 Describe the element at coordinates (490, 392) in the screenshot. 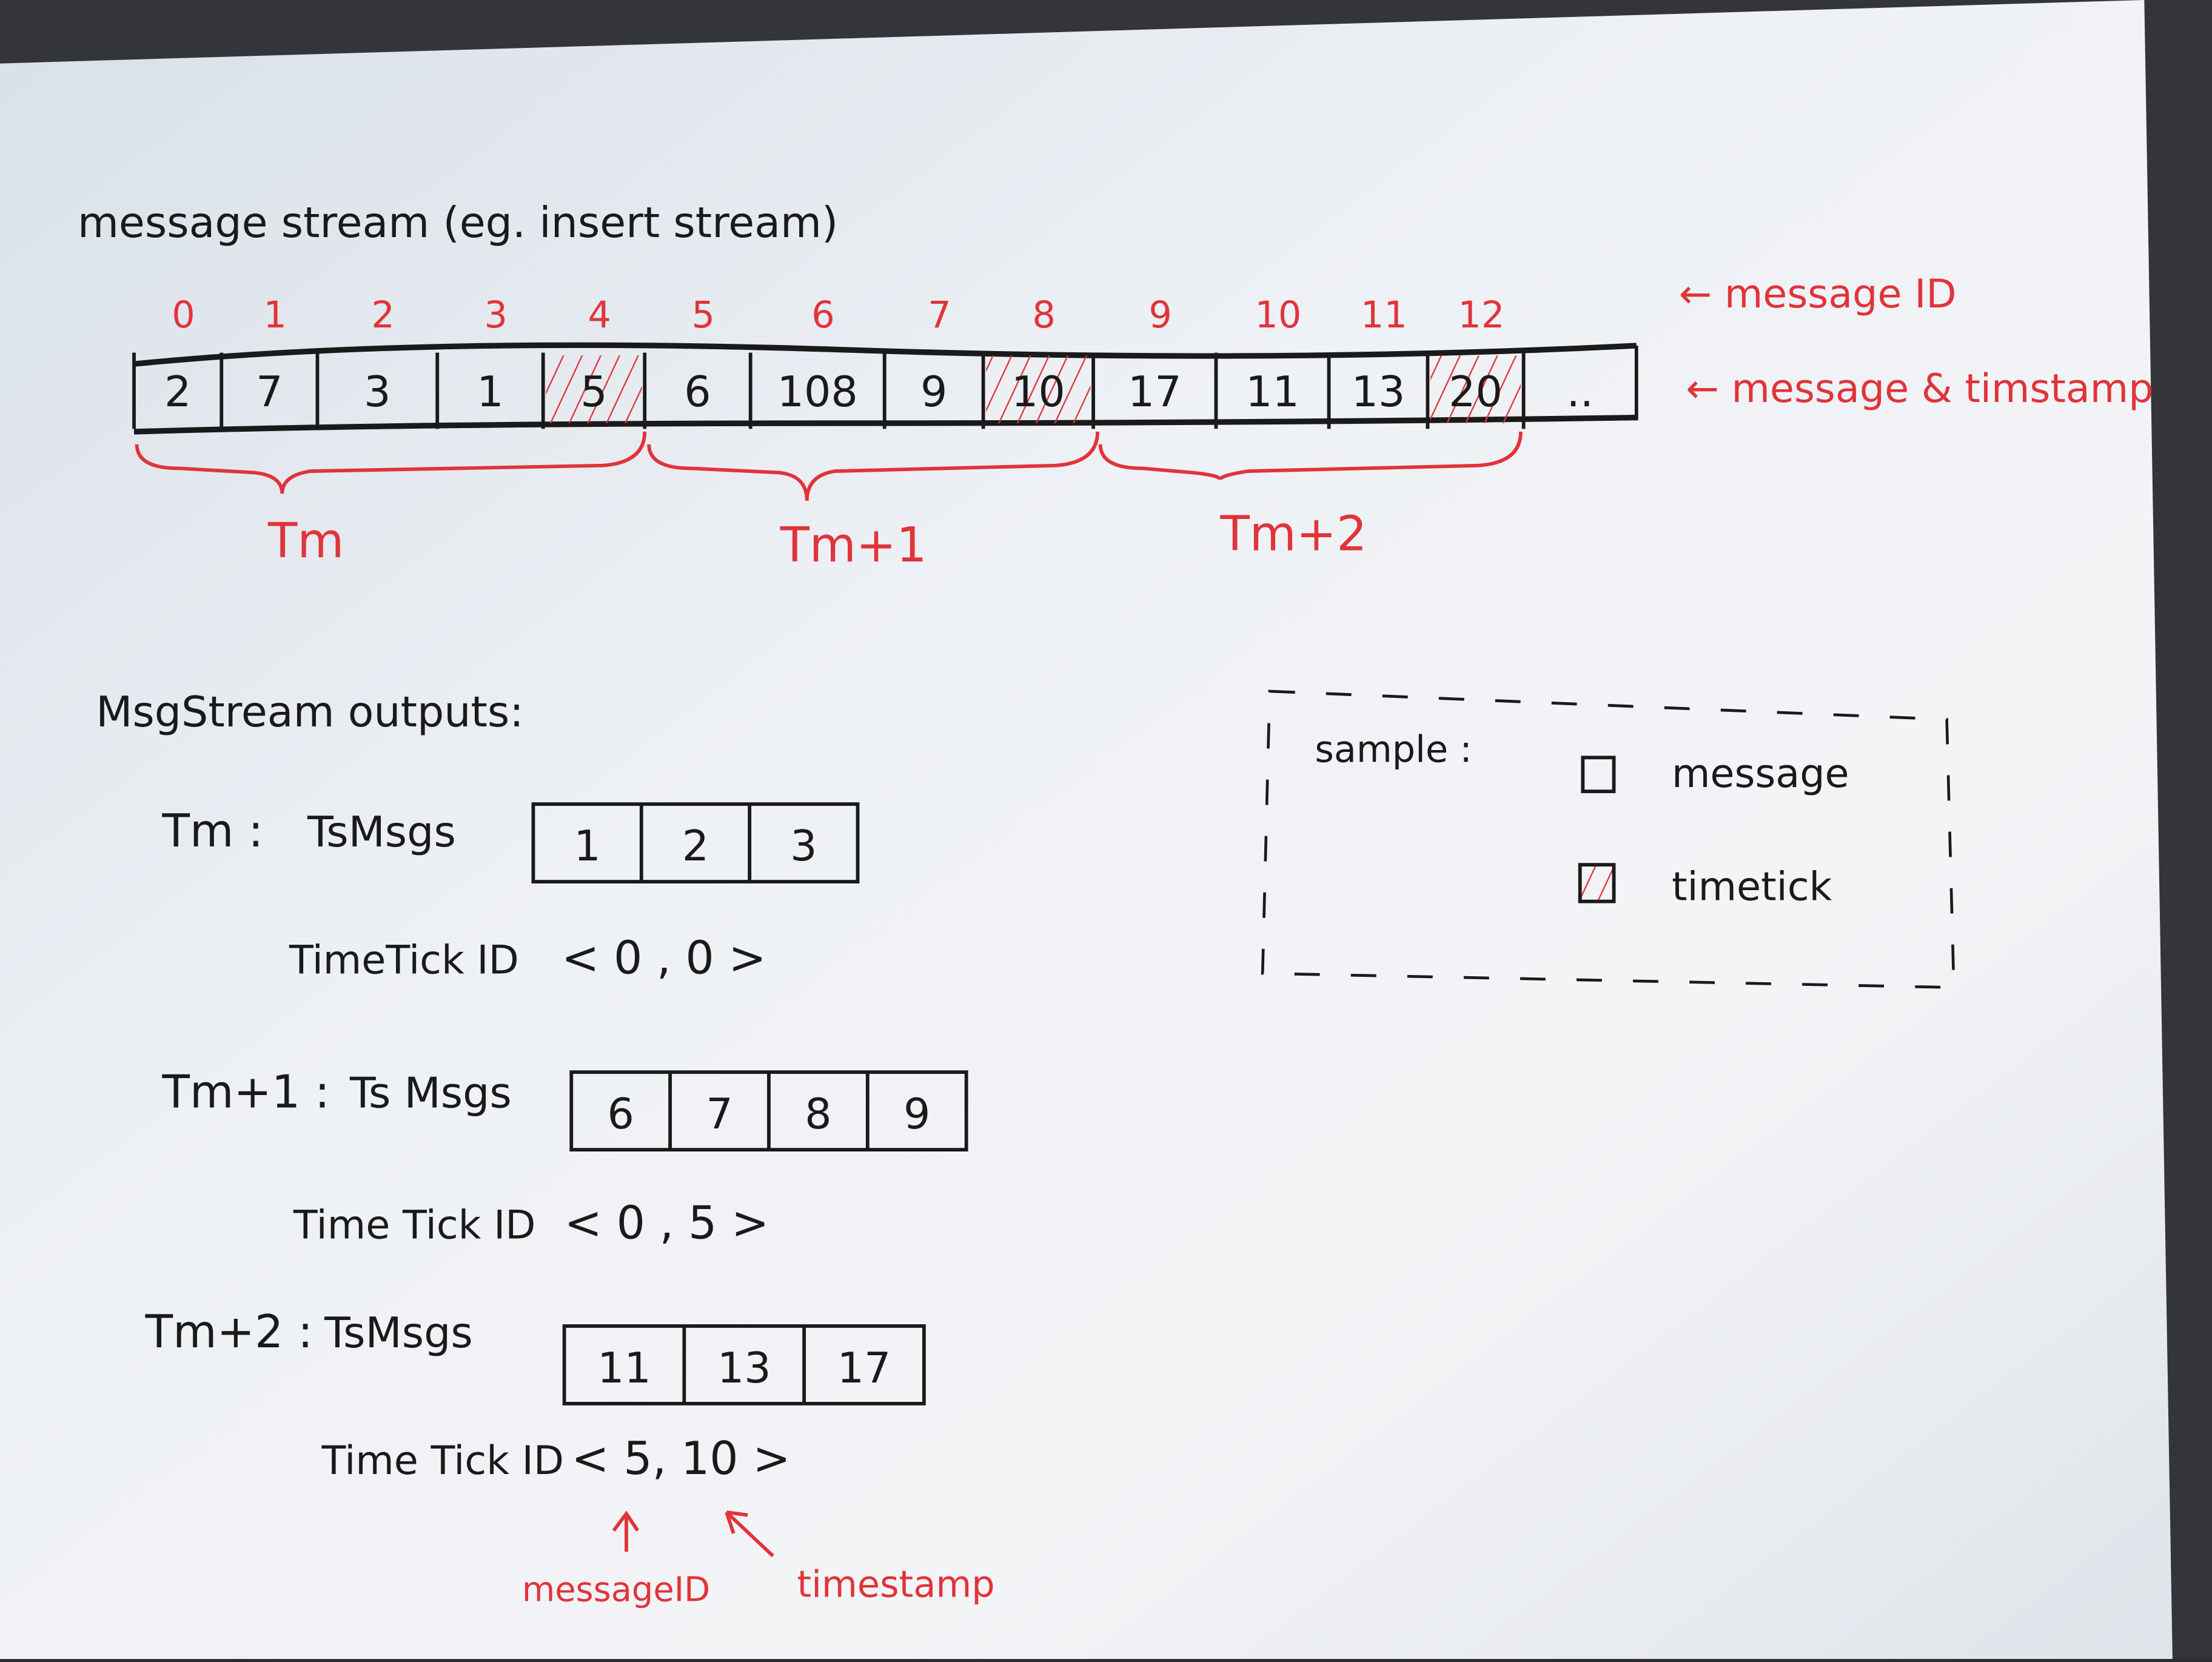

I see `stream-cell-value: 1` at that location.